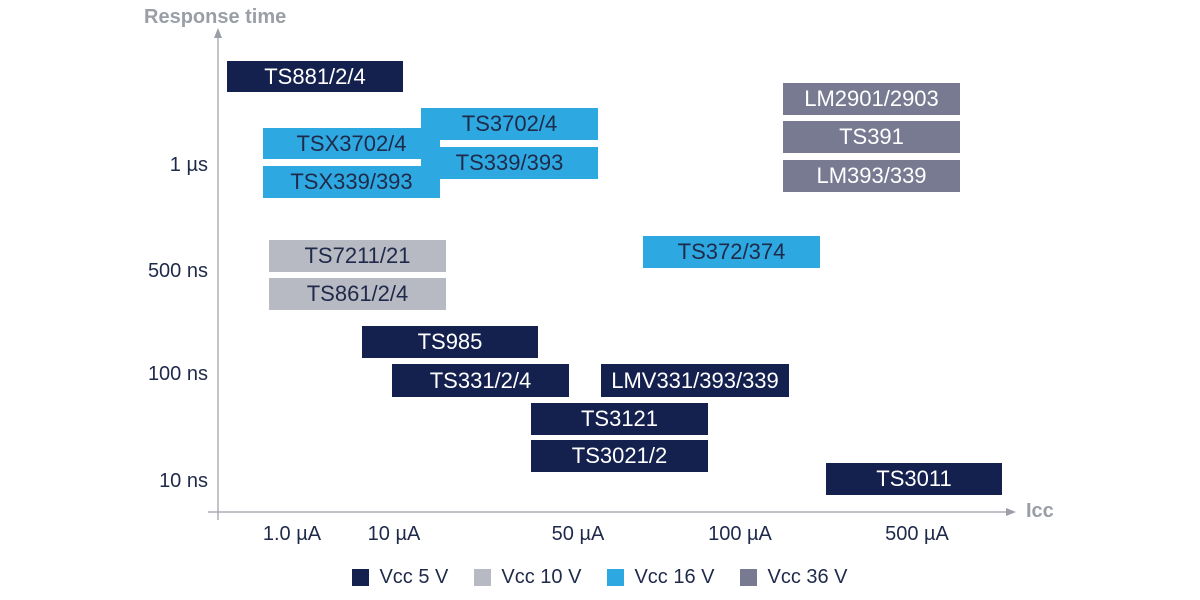 This screenshot has height=600, width=1200. Describe the element at coordinates (218, 33) in the screenshot. I see `y-axis-arrow-icon` at that location.